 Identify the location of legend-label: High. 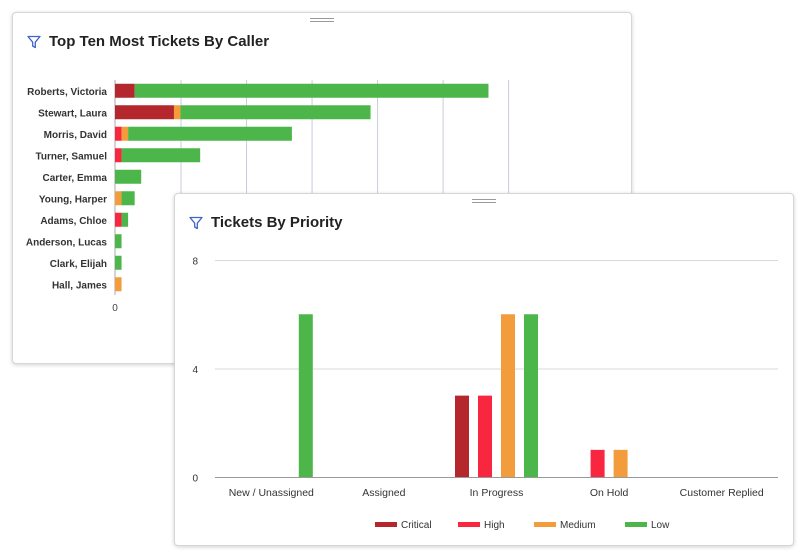
(494, 525).